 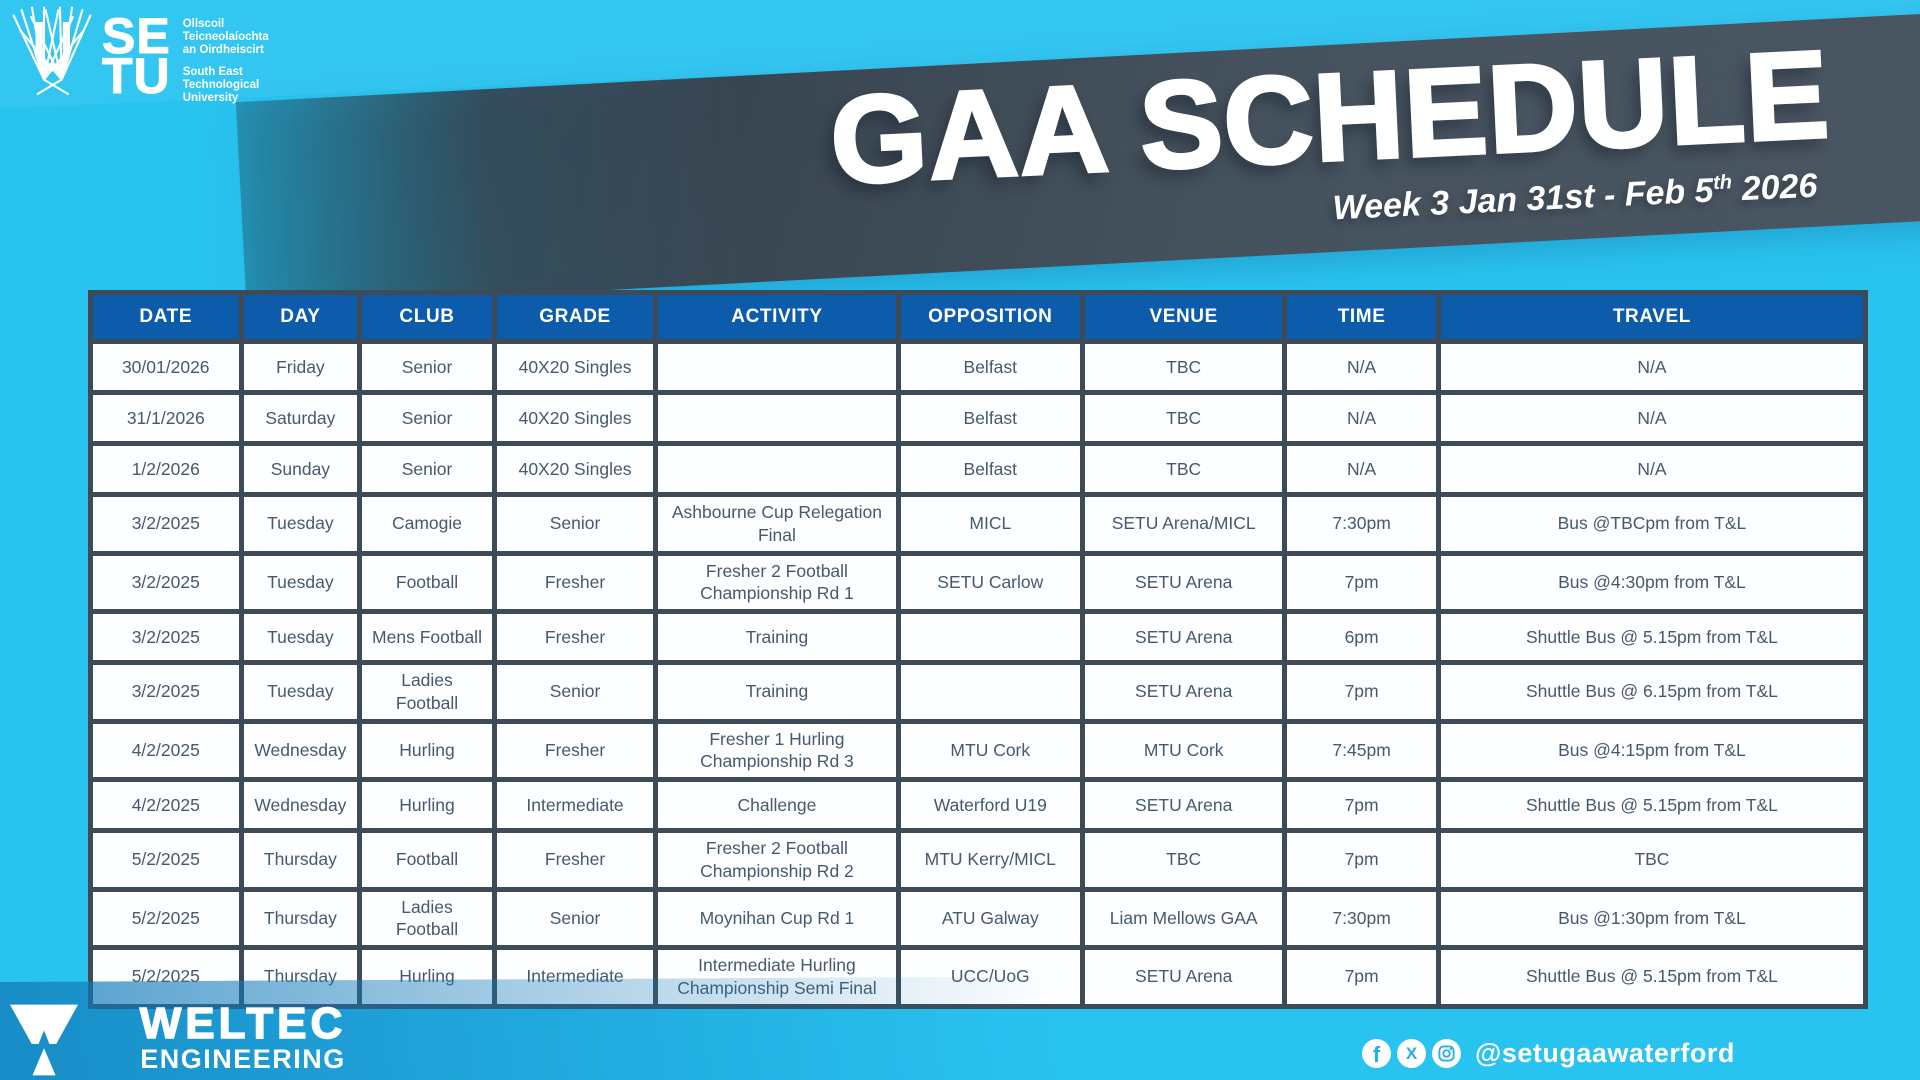 What do you see at coordinates (777, 317) in the screenshot?
I see `column-header-activity: ACTIVITY` at bounding box center [777, 317].